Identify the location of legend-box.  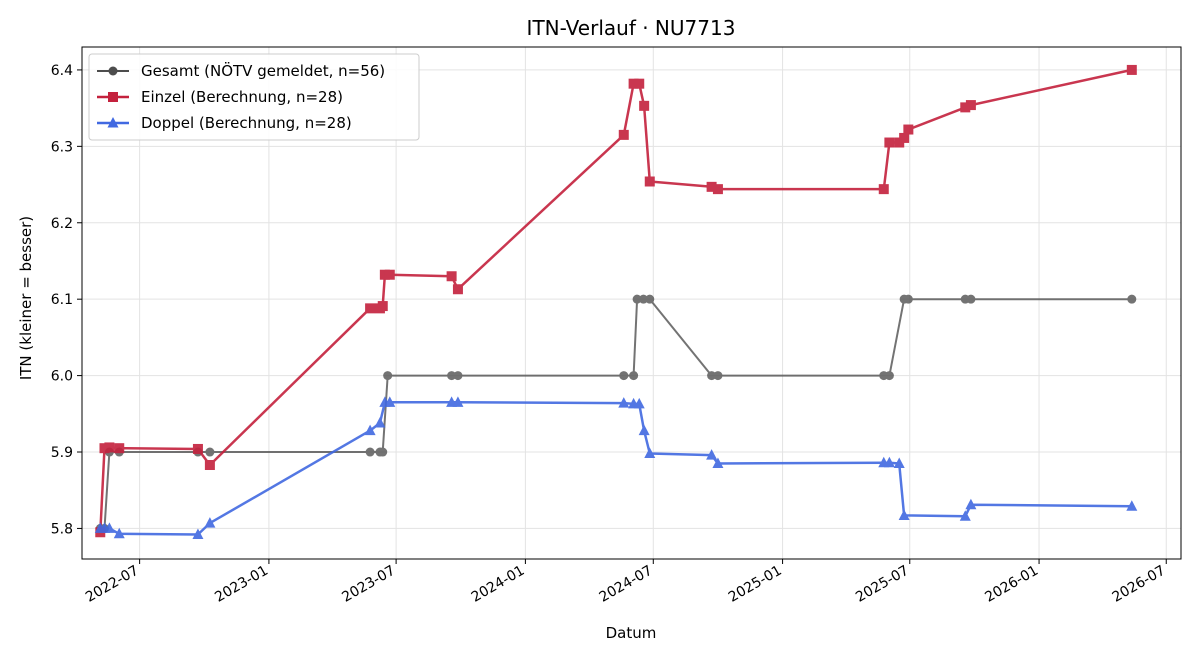
(254, 97).